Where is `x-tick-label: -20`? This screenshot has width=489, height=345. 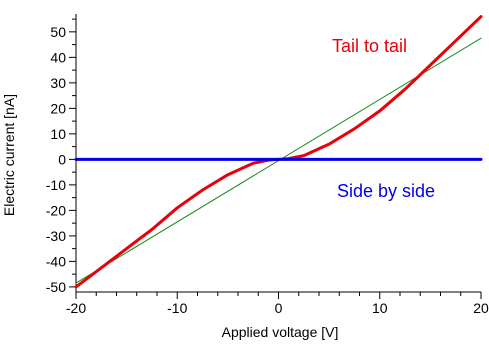 x-tick-label: -20 is located at coordinates (76, 308).